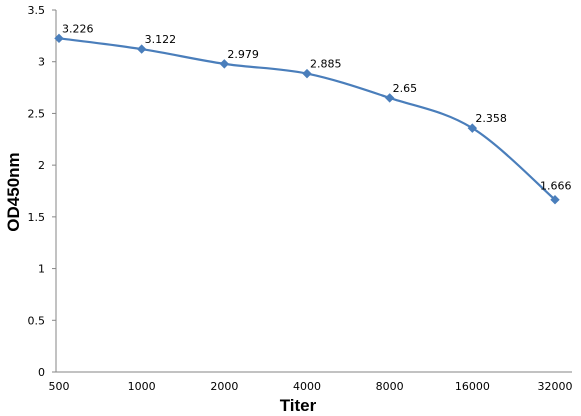  What do you see at coordinates (491, 118) in the screenshot?
I see `data-label: 2.358` at bounding box center [491, 118].